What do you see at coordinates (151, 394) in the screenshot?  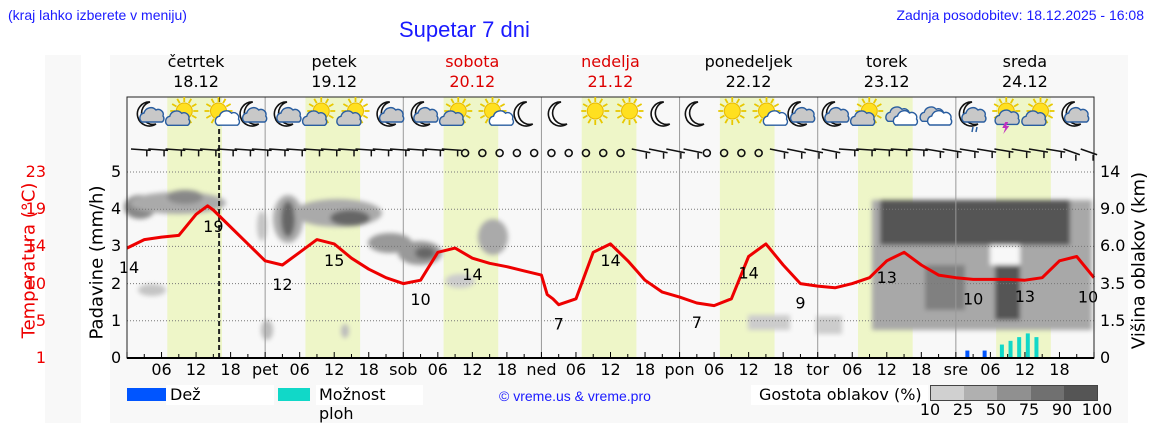 I see `rain-legend-swatch` at bounding box center [151, 394].